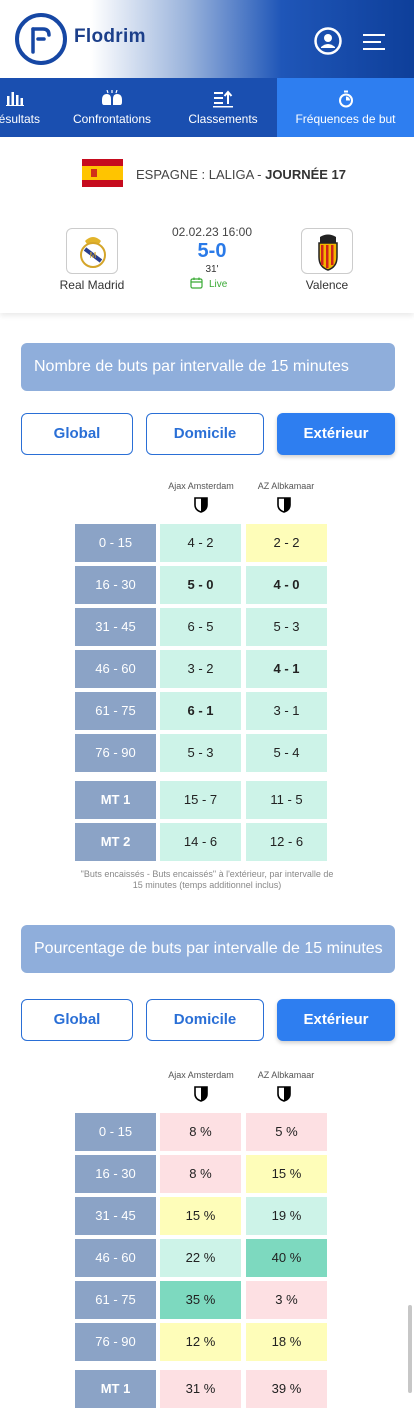 This screenshot has width=414, height=1413. I want to click on tab-classements: Classements, so click(223, 107).